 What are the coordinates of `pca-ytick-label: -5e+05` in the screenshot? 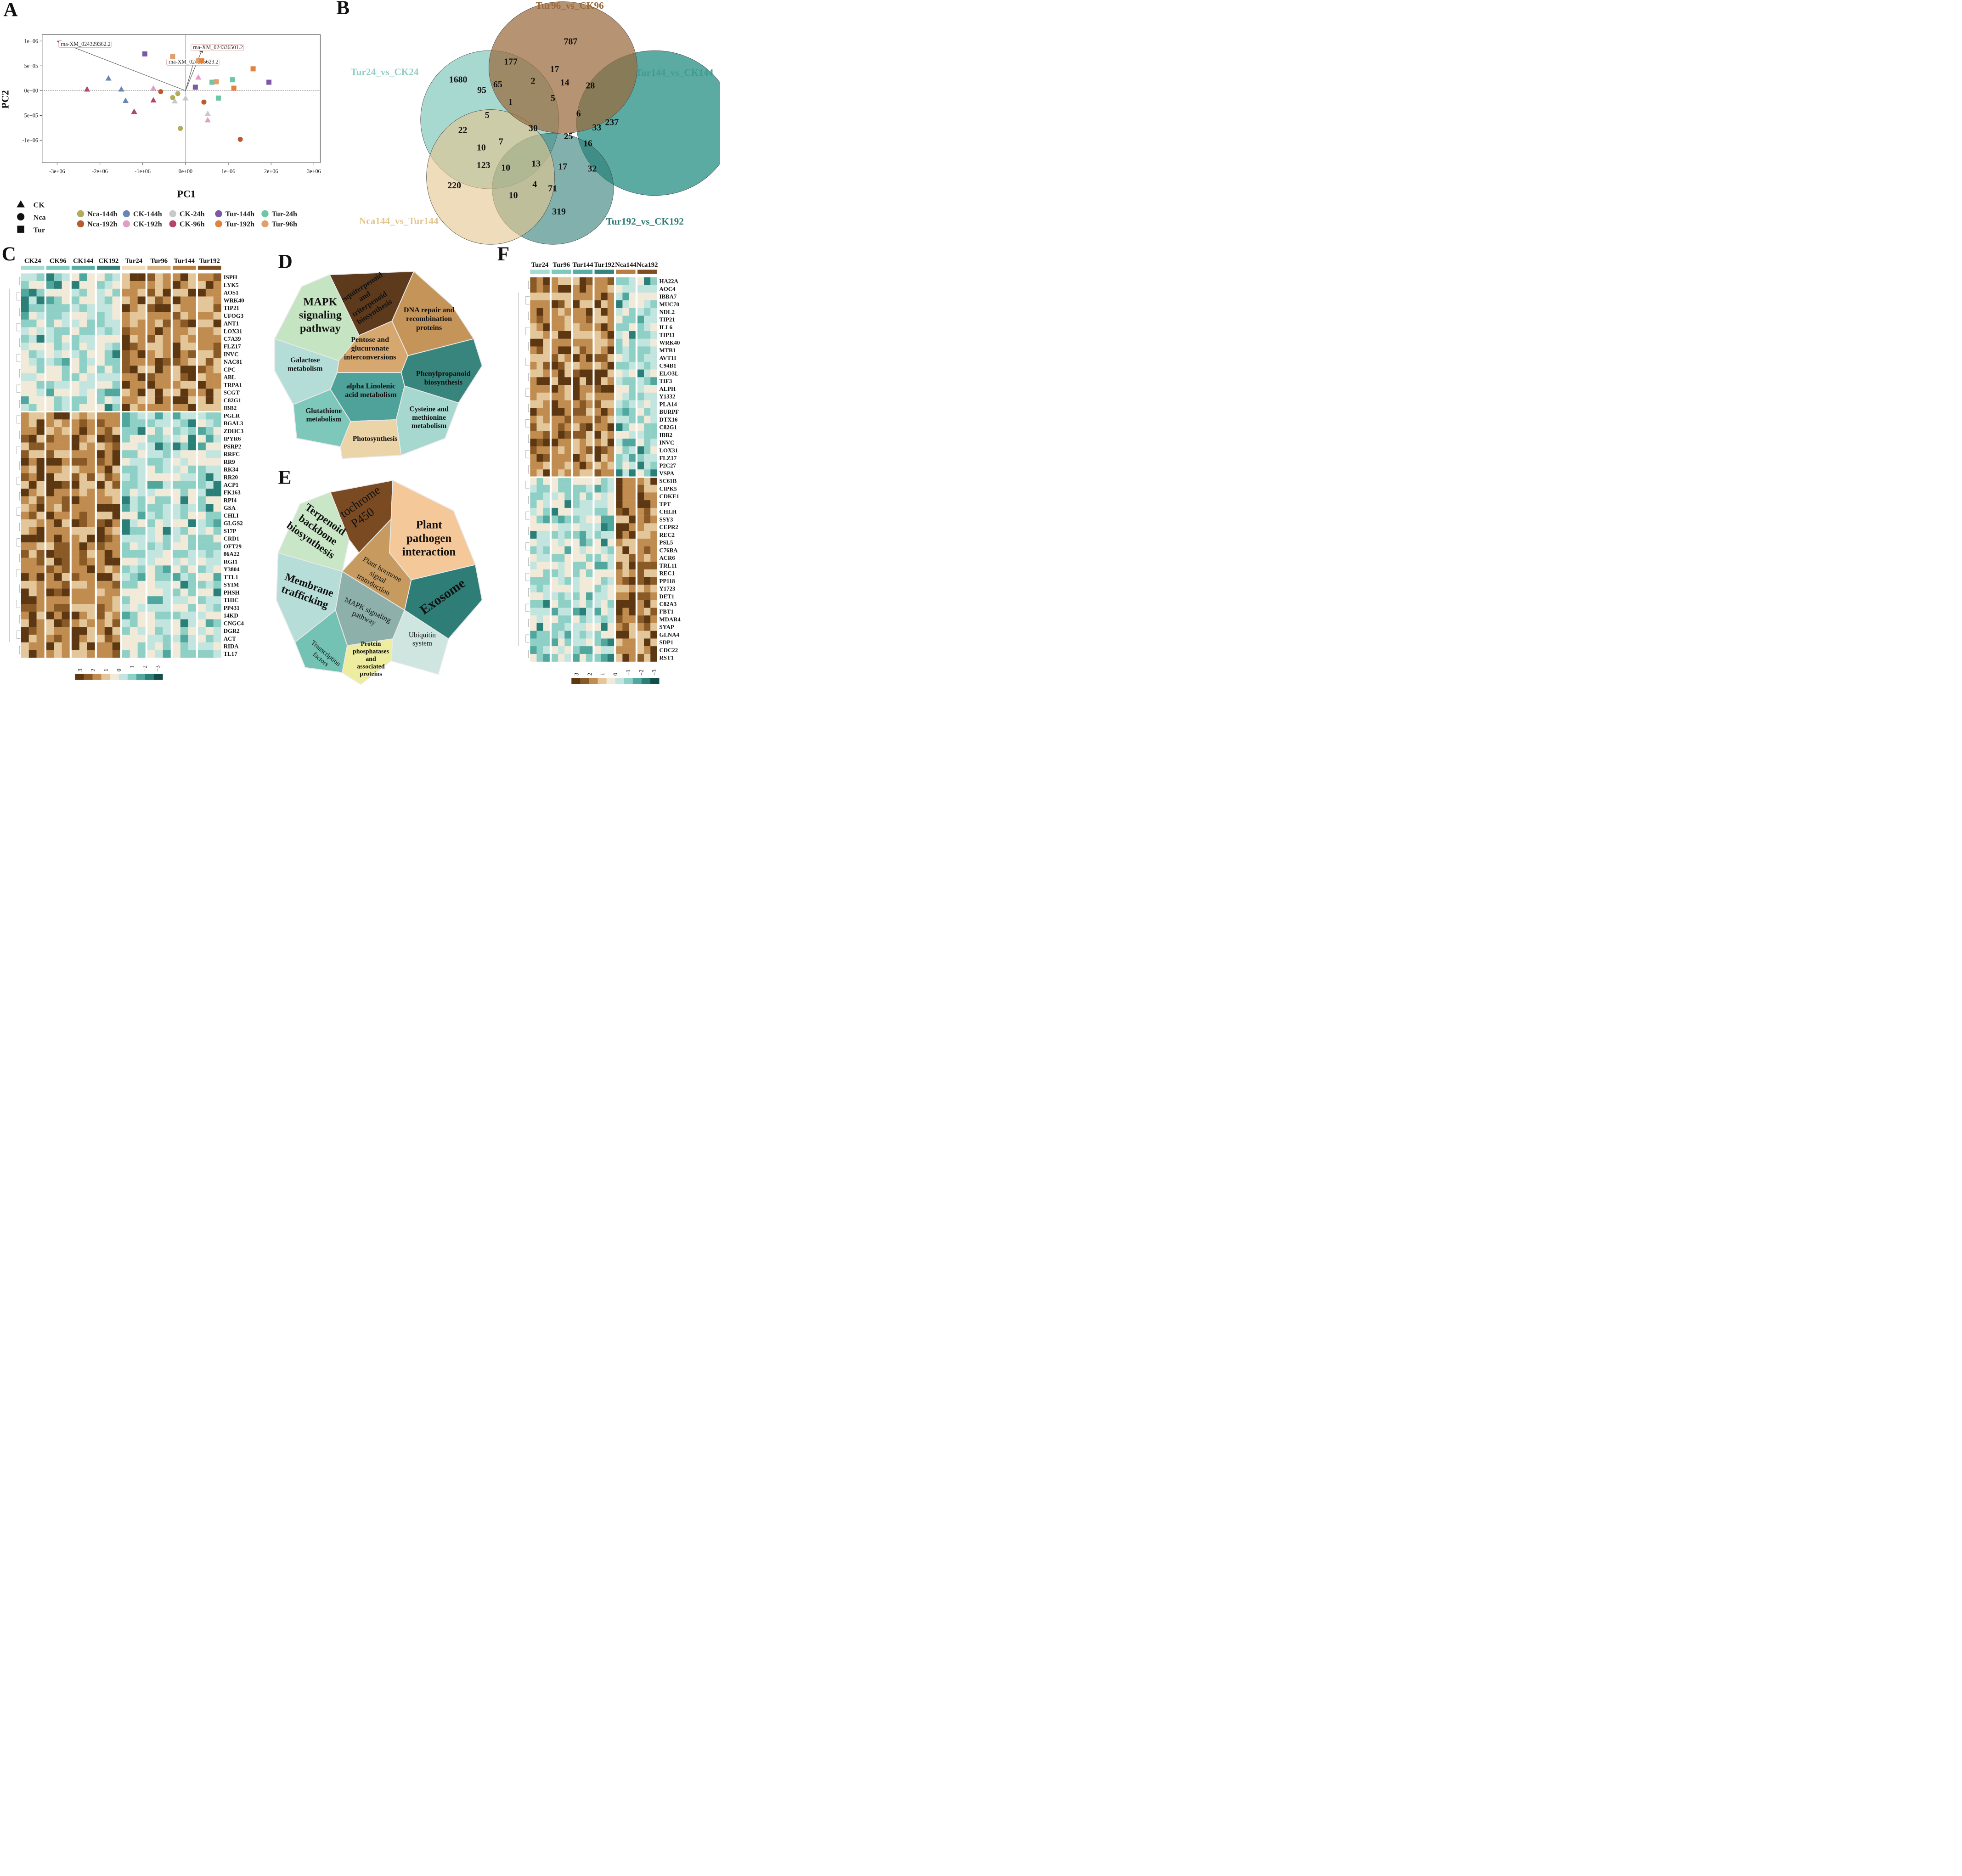 It's located at (30, 116).